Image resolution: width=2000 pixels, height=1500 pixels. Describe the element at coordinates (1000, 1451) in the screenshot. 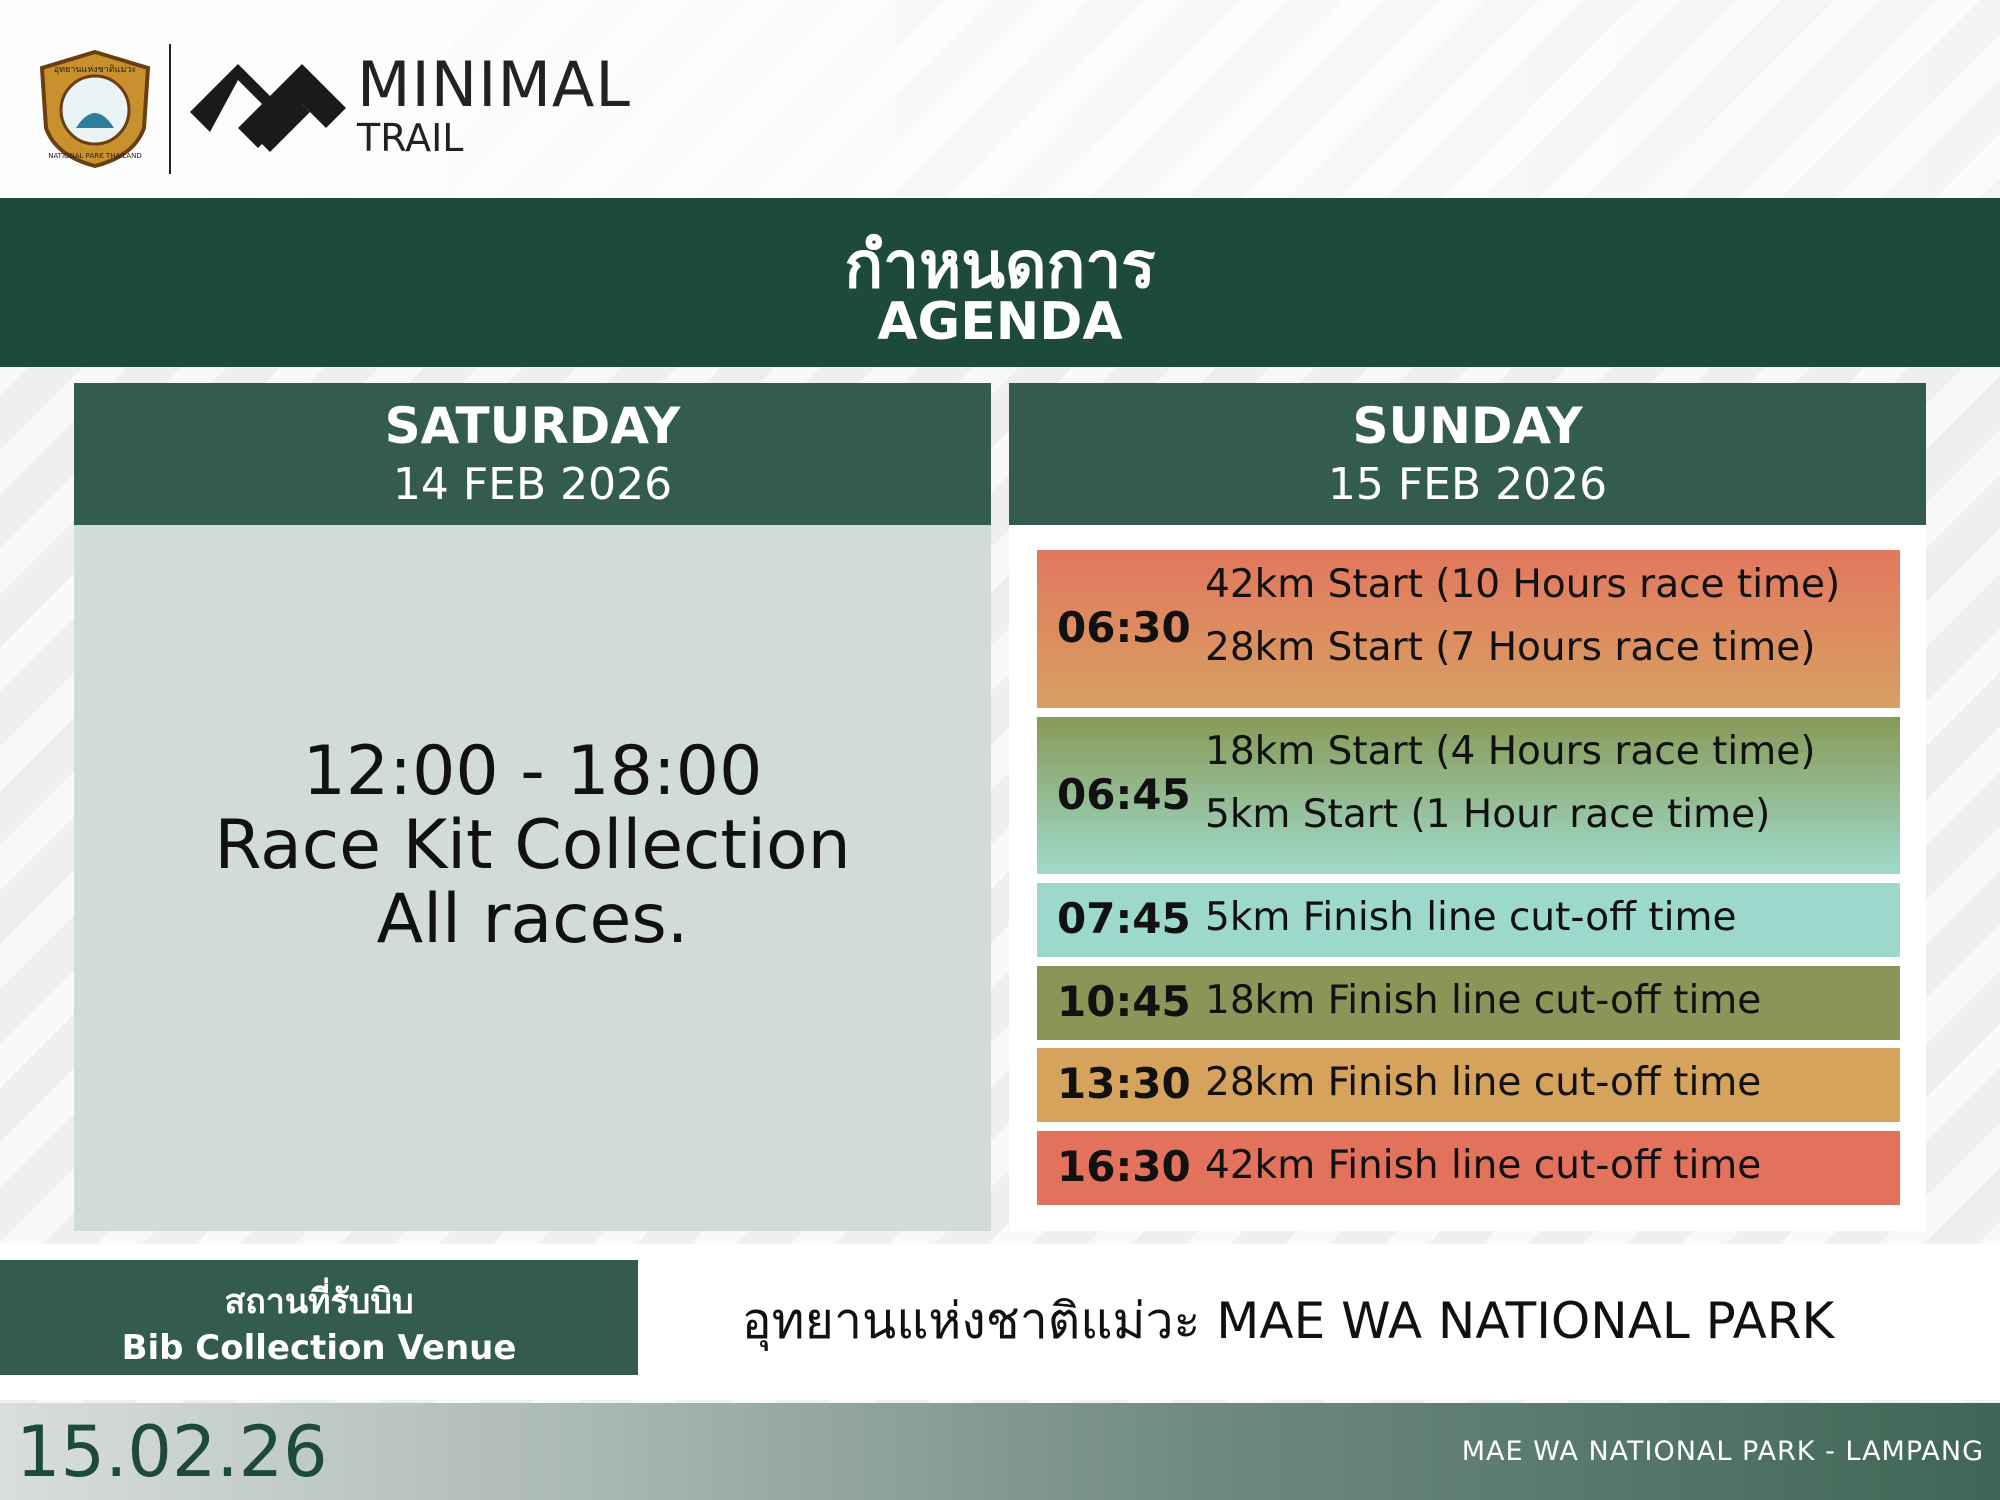

I see `footer` at that location.